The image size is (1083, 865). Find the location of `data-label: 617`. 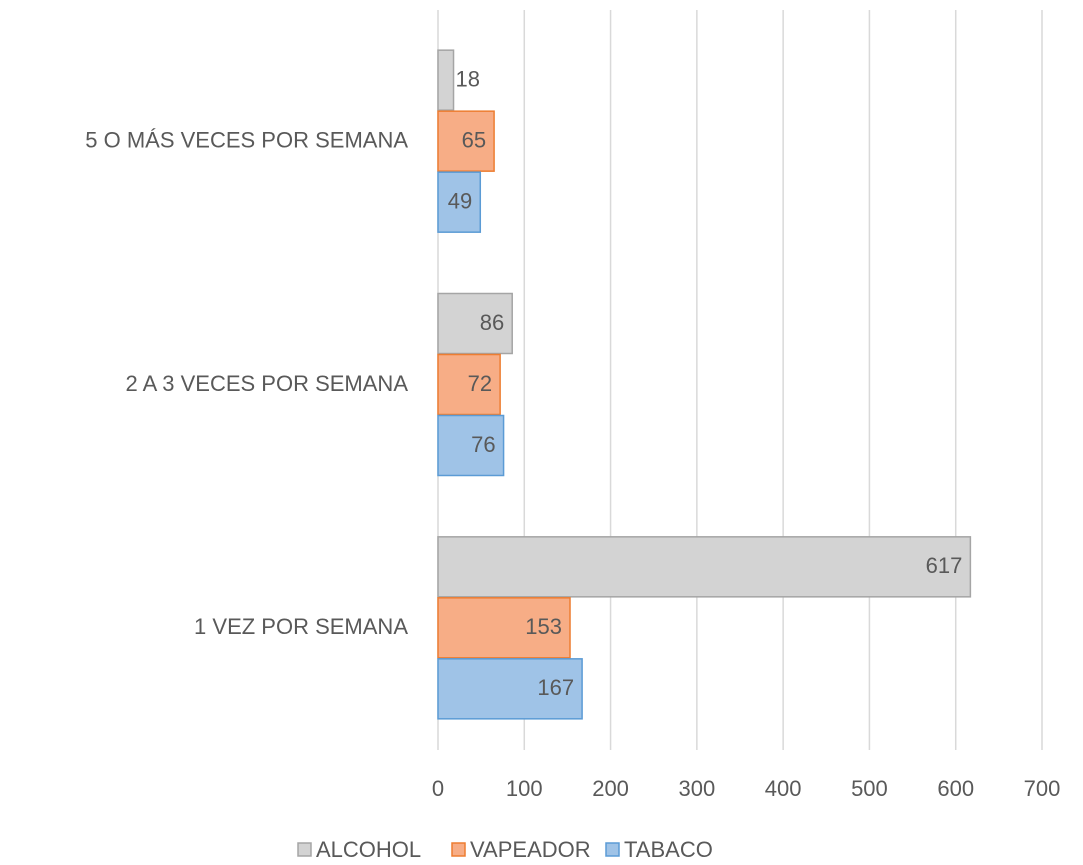

data-label: 617 is located at coordinates (944, 565).